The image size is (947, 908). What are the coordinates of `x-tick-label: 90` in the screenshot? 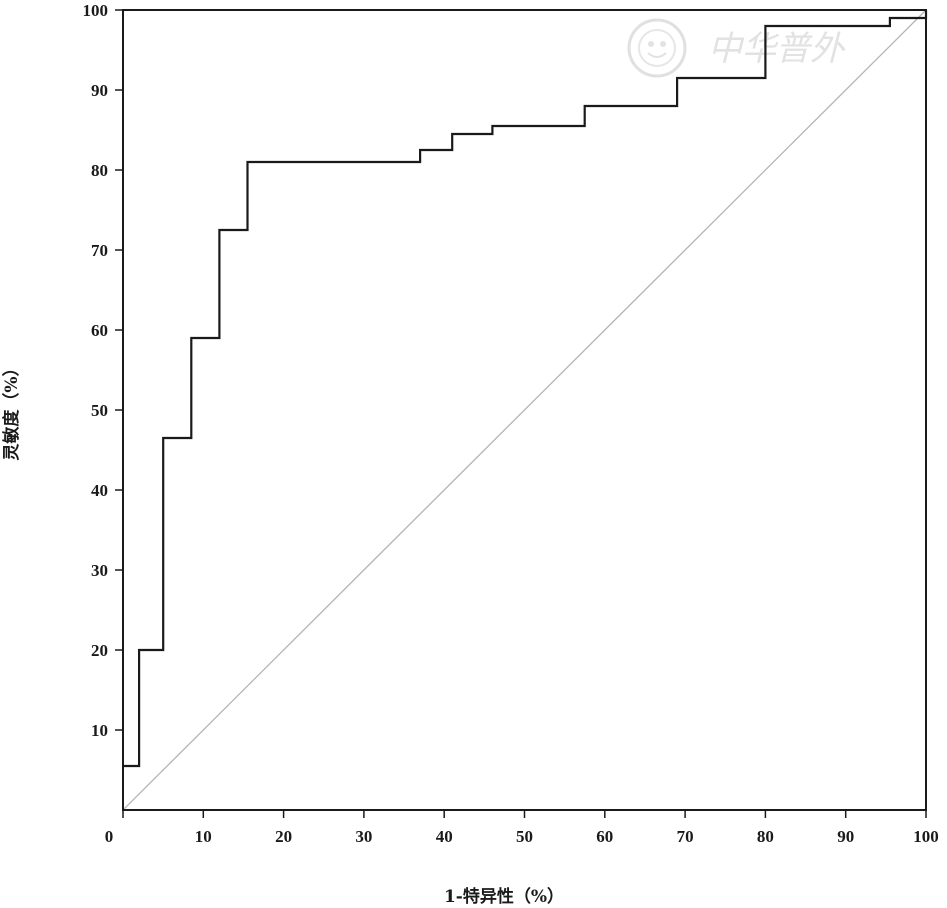 It's located at (845, 836).